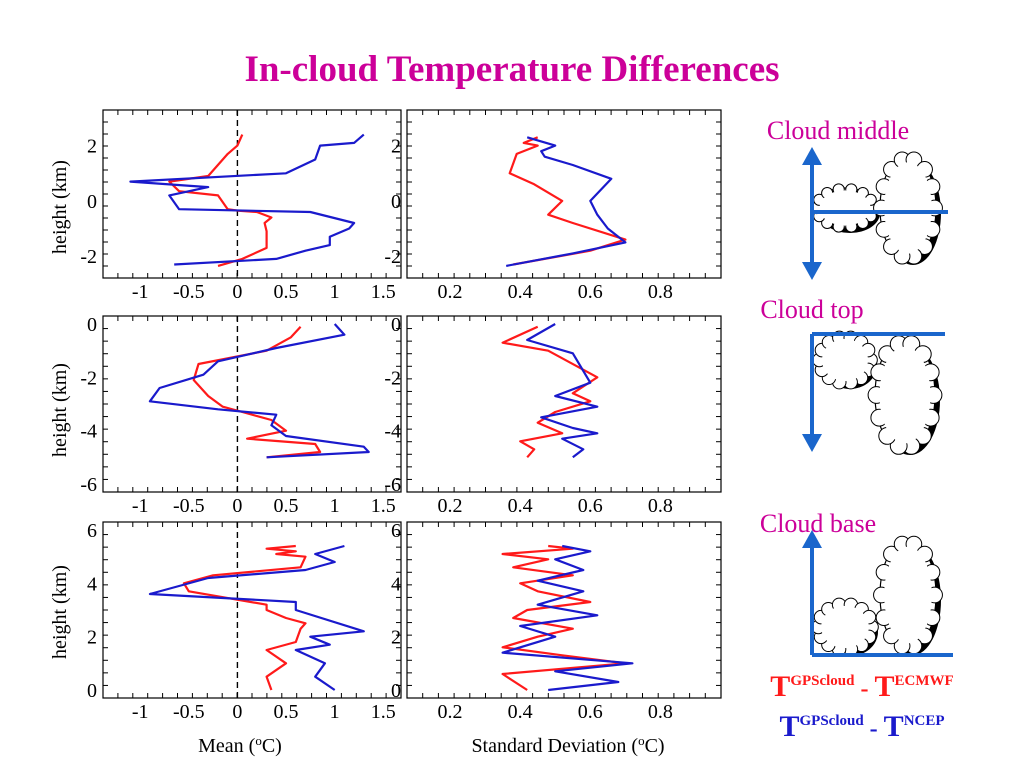 The height and width of the screenshot is (768, 1024). What do you see at coordinates (567, 745) in the screenshot?
I see `x-axis-label-sd: Standard Deviation (oC)` at bounding box center [567, 745].